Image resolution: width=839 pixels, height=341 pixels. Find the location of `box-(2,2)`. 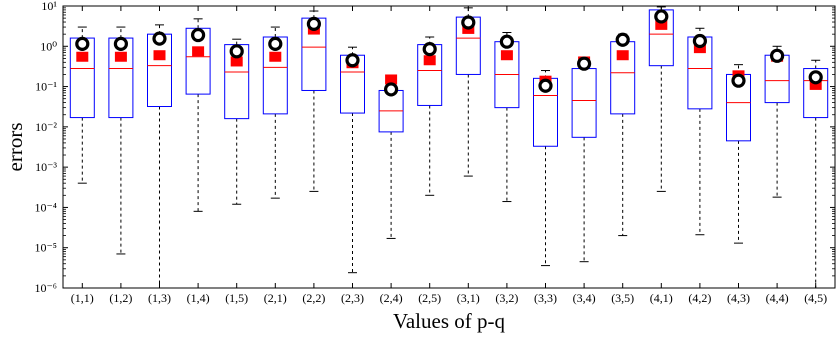

box-(2,2) is located at coordinates (314, 101).